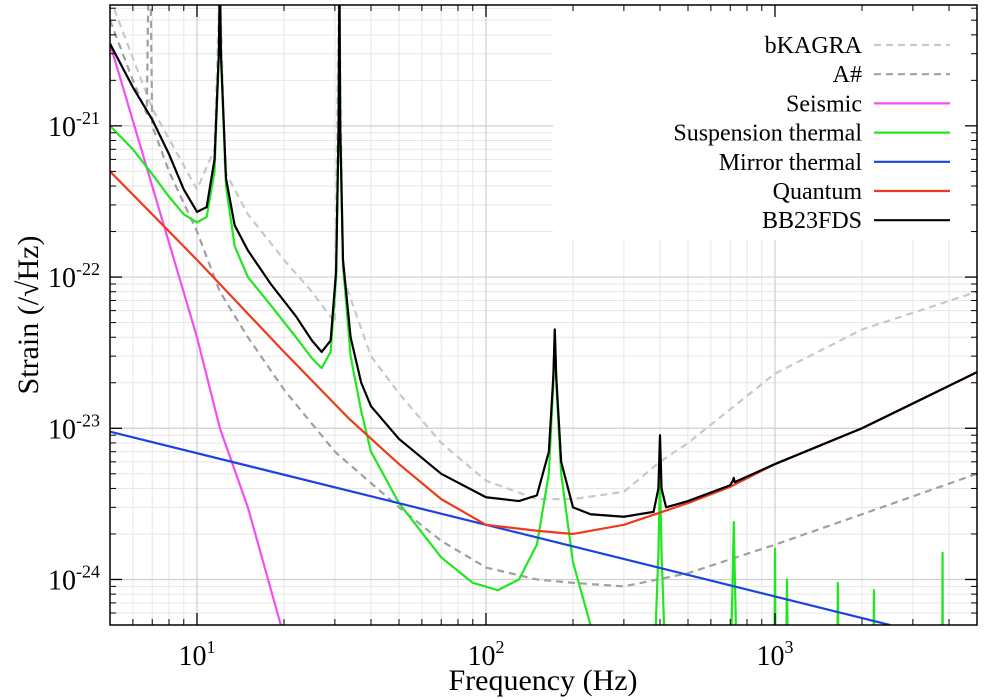 This screenshot has height=700, width=997. What do you see at coordinates (88, 269) in the screenshot?
I see `tick-exponent: -22` at bounding box center [88, 269].